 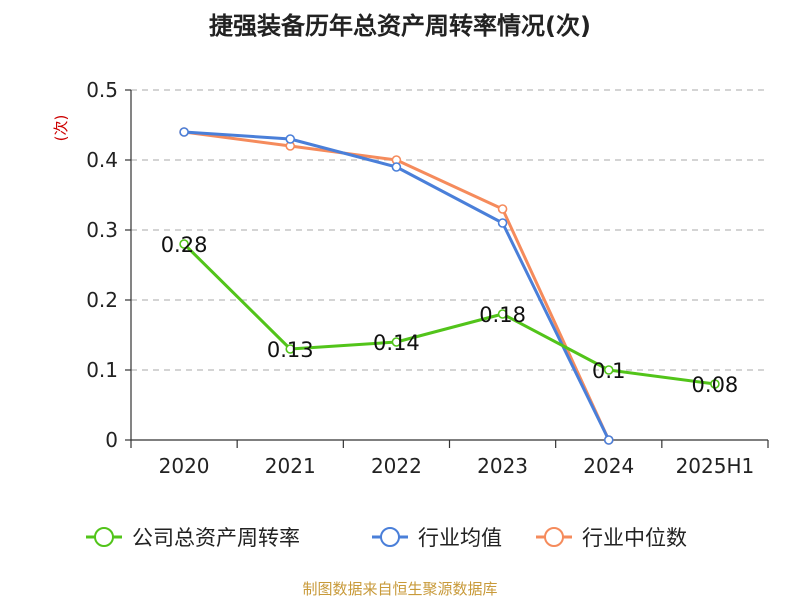 What do you see at coordinates (400, 26) in the screenshot?
I see `chart-title: 捷强装备历年总资产周转率情况(次)` at bounding box center [400, 26].